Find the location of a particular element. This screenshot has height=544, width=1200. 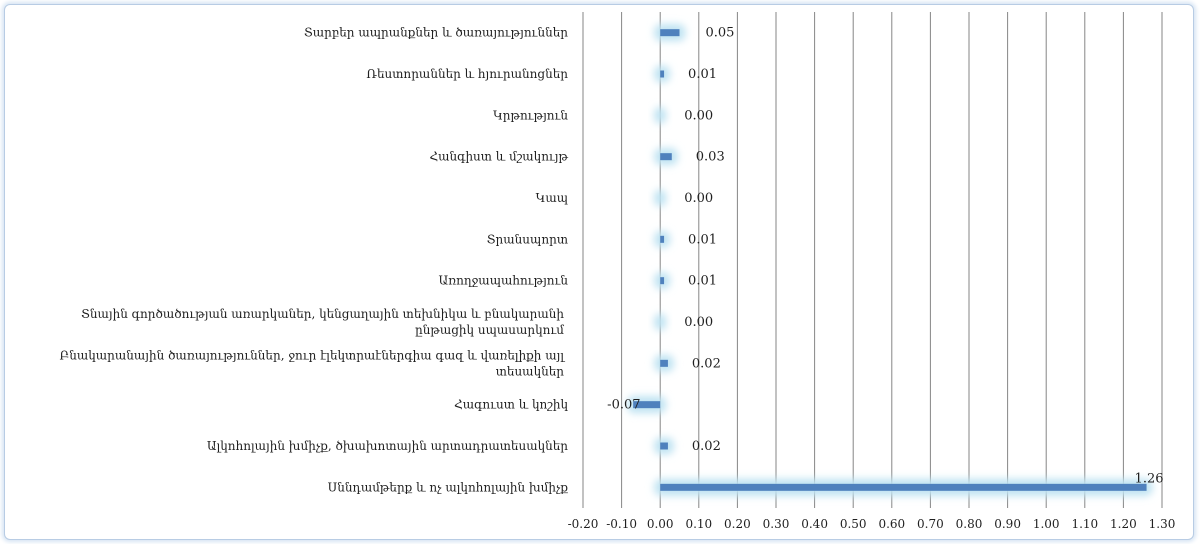

x-tick-label: 1.00 is located at coordinates (1046, 524).